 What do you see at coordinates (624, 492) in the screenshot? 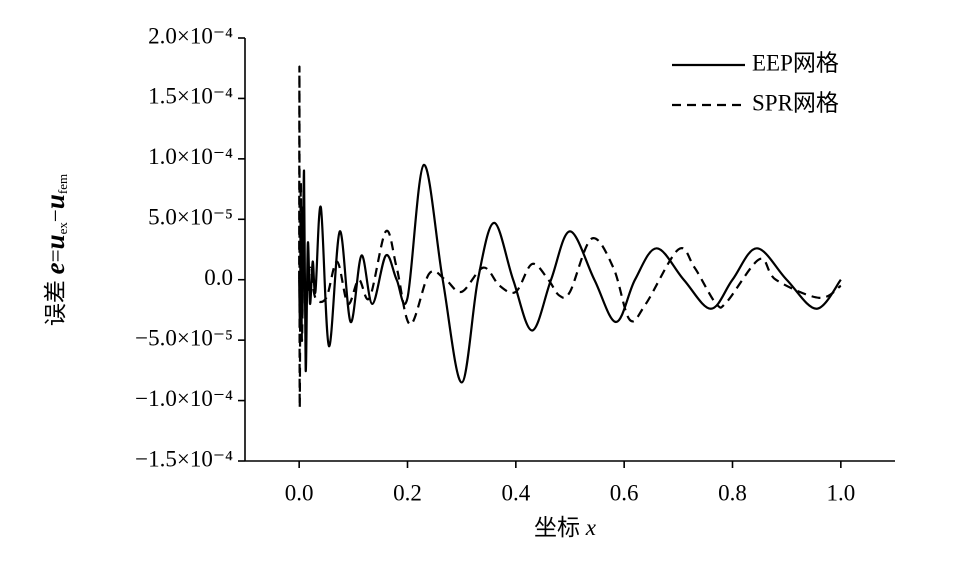
I see `x-tick-label: 0.6` at bounding box center [624, 492].